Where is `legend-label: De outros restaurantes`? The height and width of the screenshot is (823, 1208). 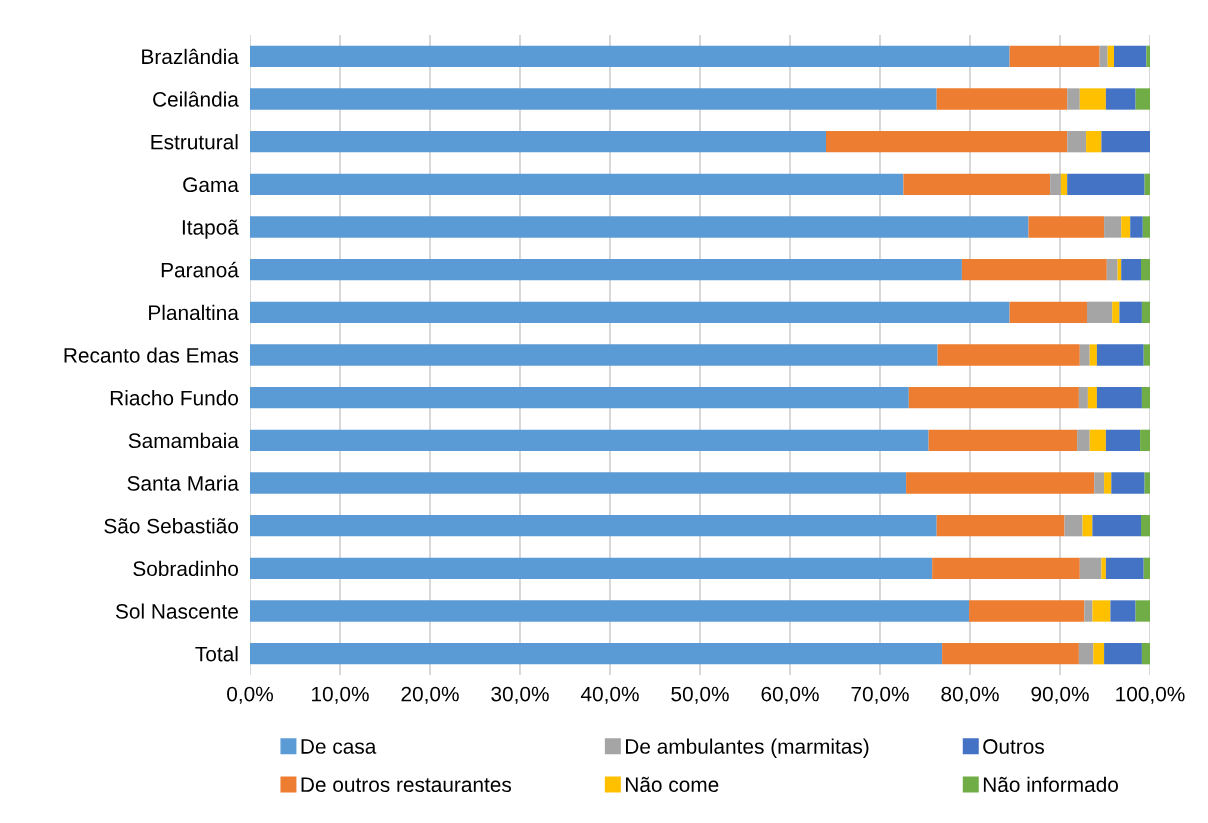
legend-label: De outros restaurantes is located at coordinates (406, 785).